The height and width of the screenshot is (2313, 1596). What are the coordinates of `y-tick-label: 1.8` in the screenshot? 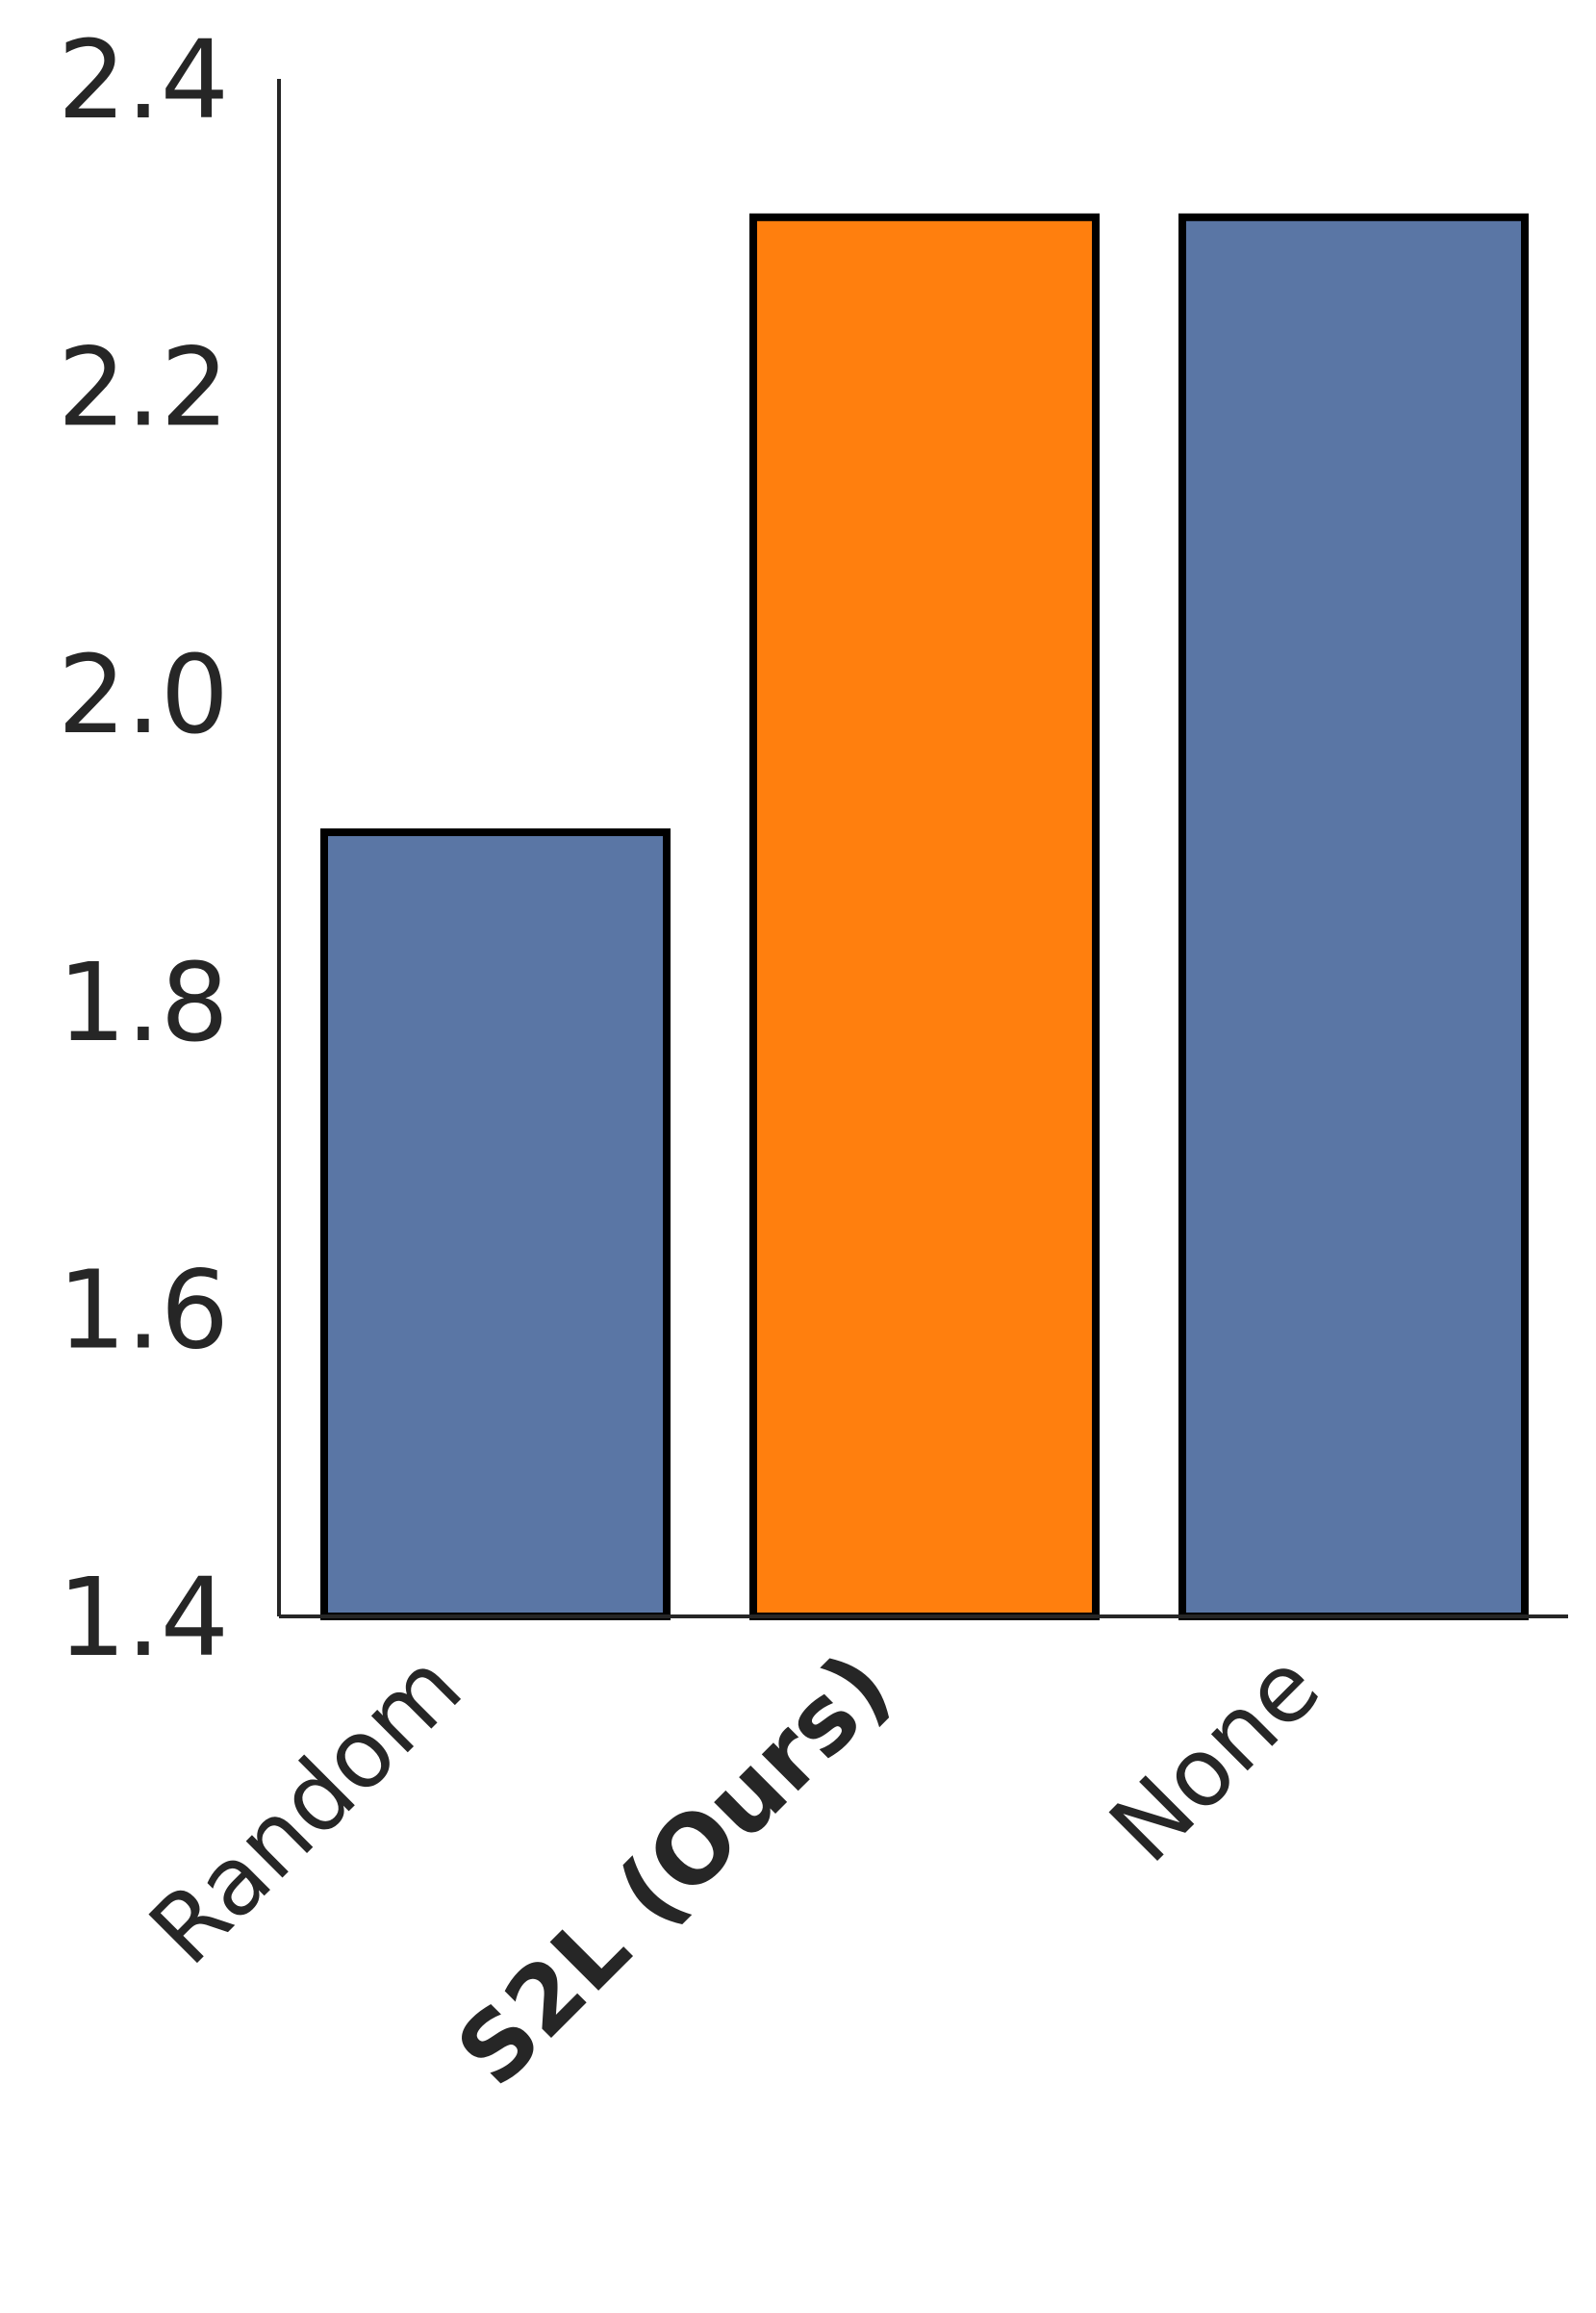 It's located at (143, 1003).